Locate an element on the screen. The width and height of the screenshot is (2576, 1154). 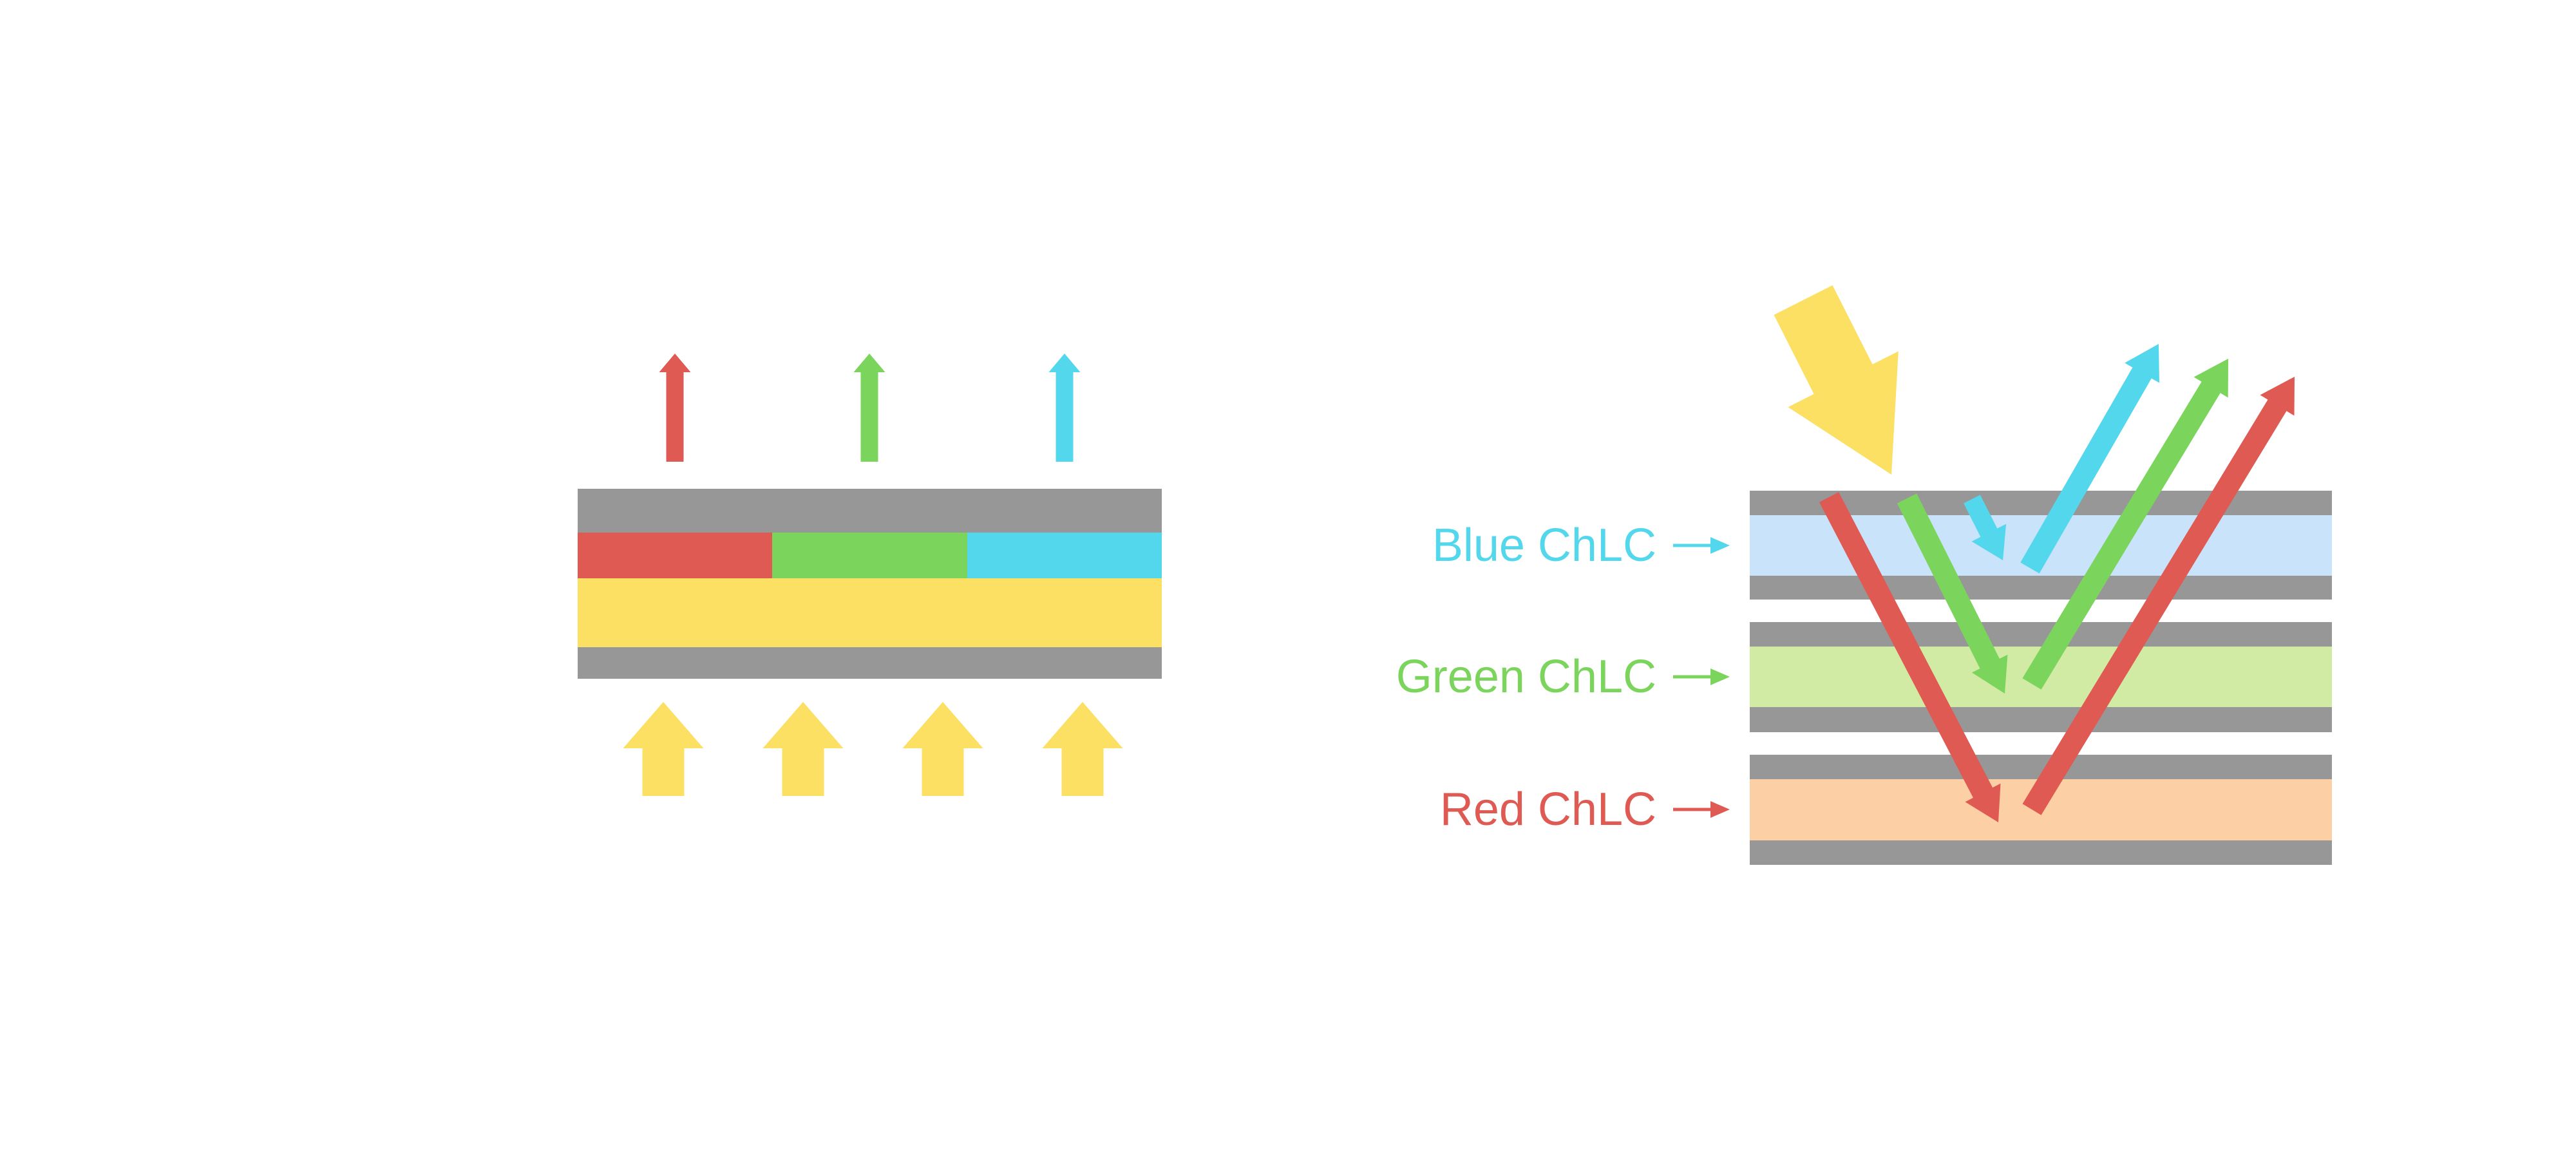
red-ray-down-arrow is located at coordinates (1910, 657).